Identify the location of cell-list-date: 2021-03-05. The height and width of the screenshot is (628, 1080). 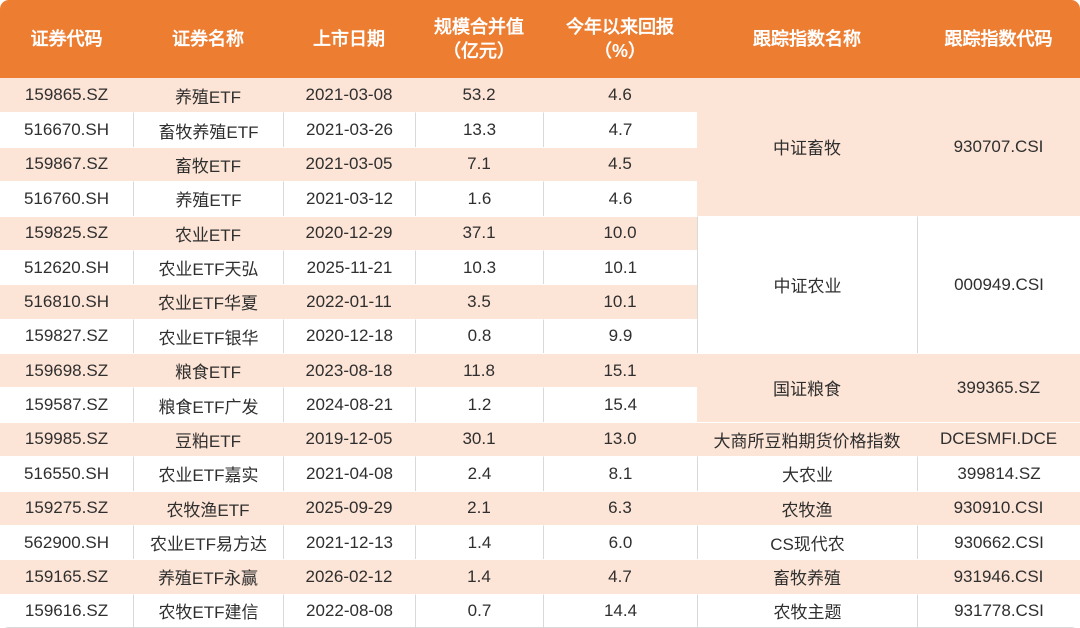
(349, 164).